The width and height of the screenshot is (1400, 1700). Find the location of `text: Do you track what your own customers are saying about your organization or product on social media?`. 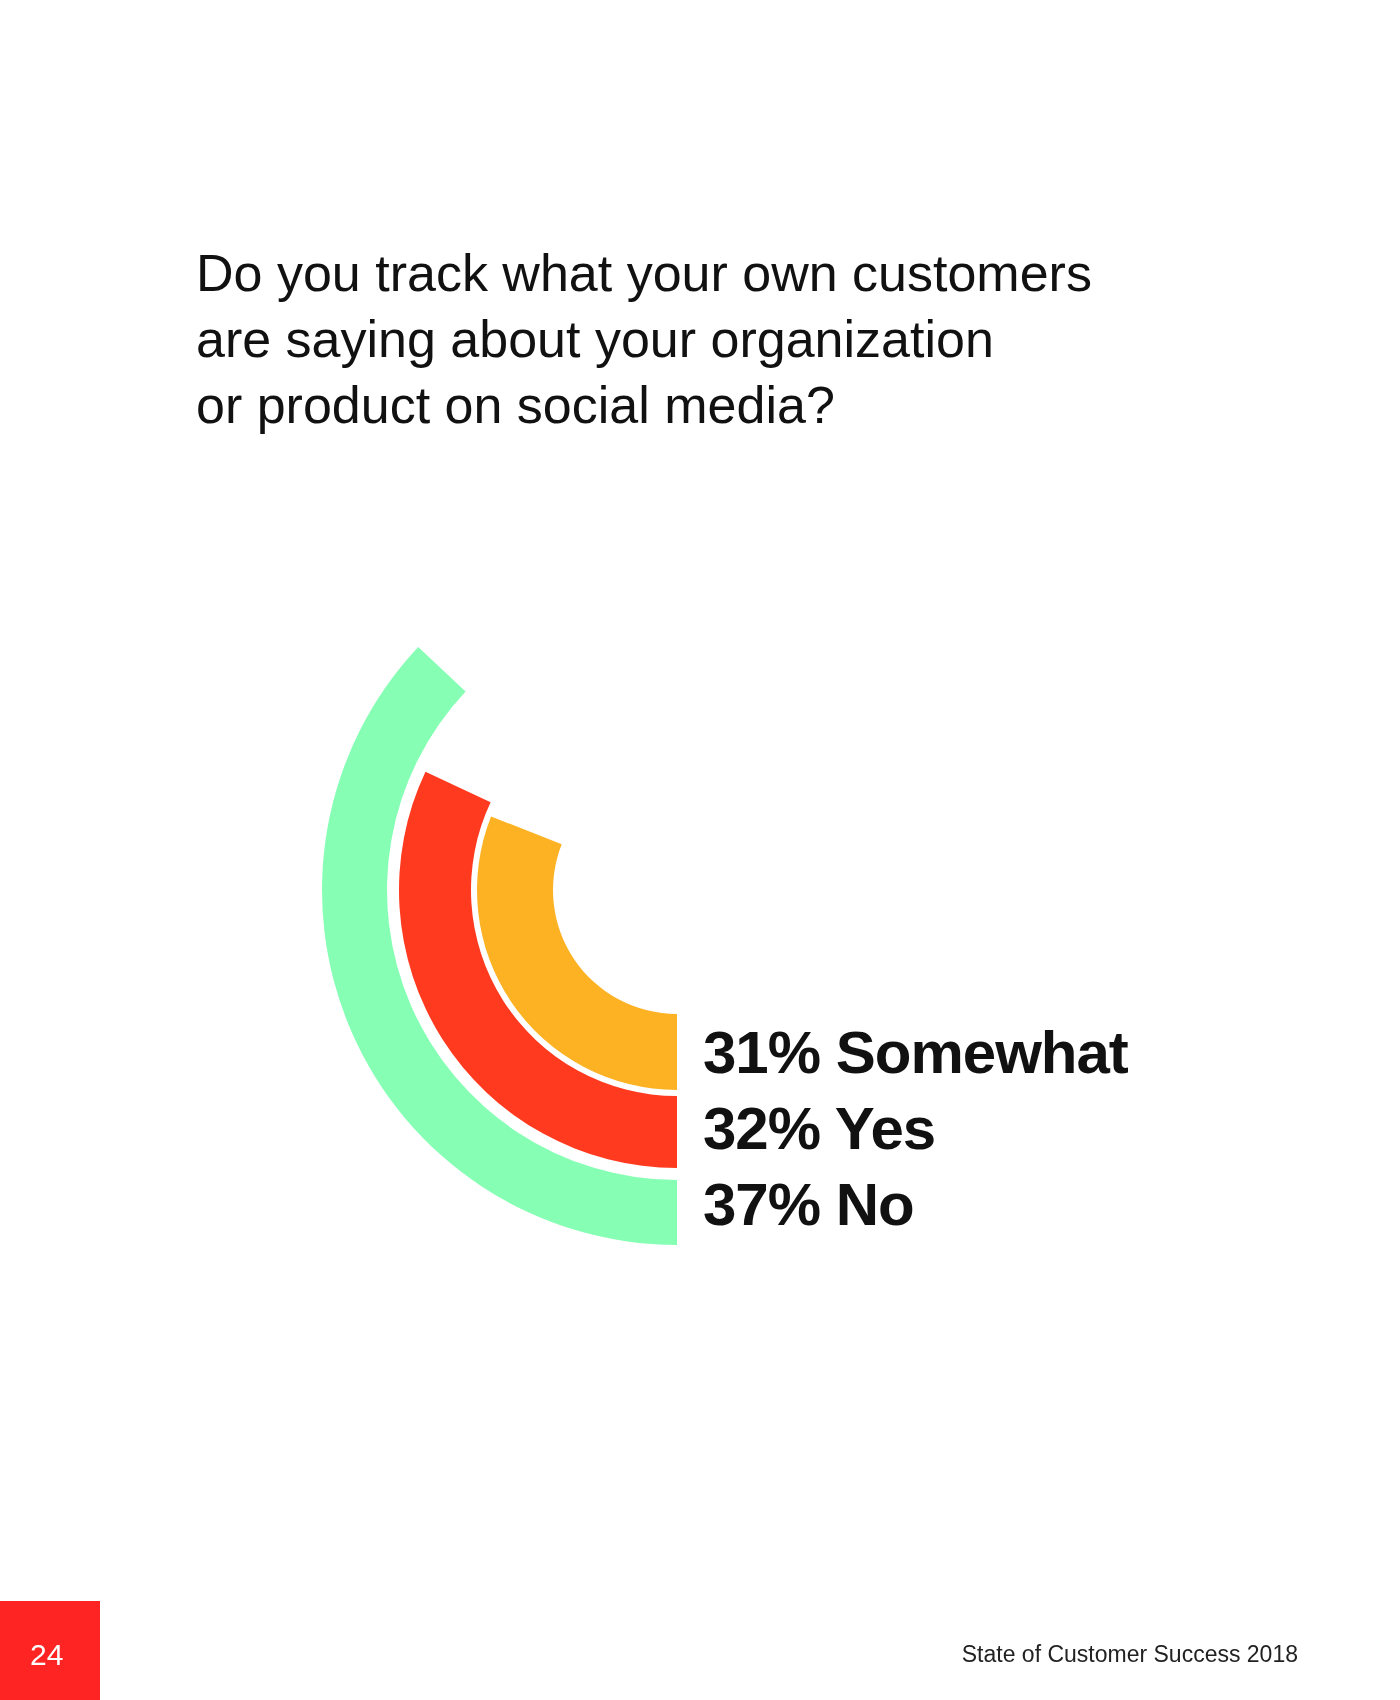

text: Do you track what your own customers are saying about your organization or product on social media? is located at coordinates (644, 339).